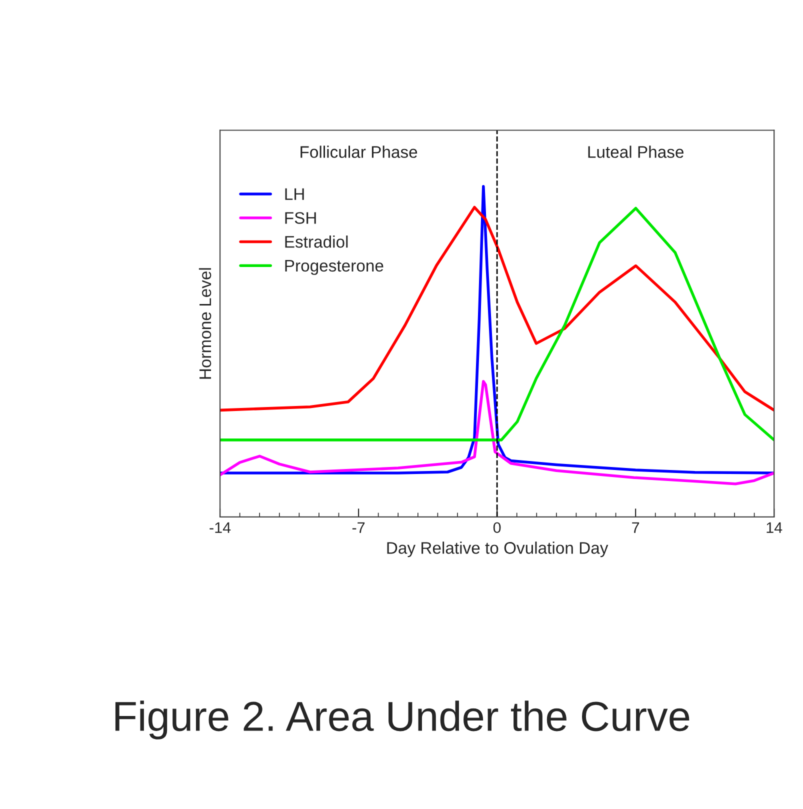  Describe the element at coordinates (220, 527) in the screenshot. I see `x-tick-label: -14` at that location.